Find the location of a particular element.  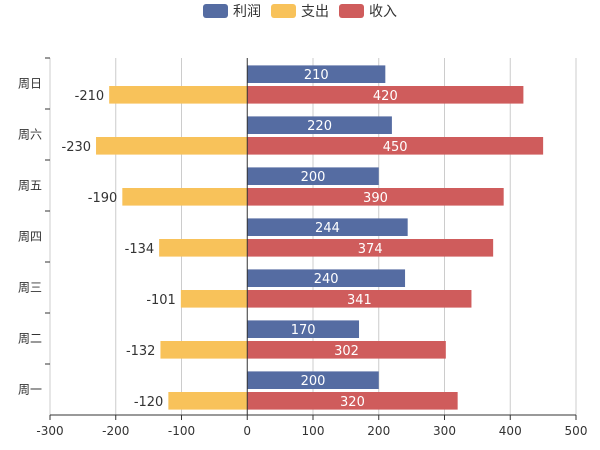

bar-value-label: 320 is located at coordinates (352, 402).